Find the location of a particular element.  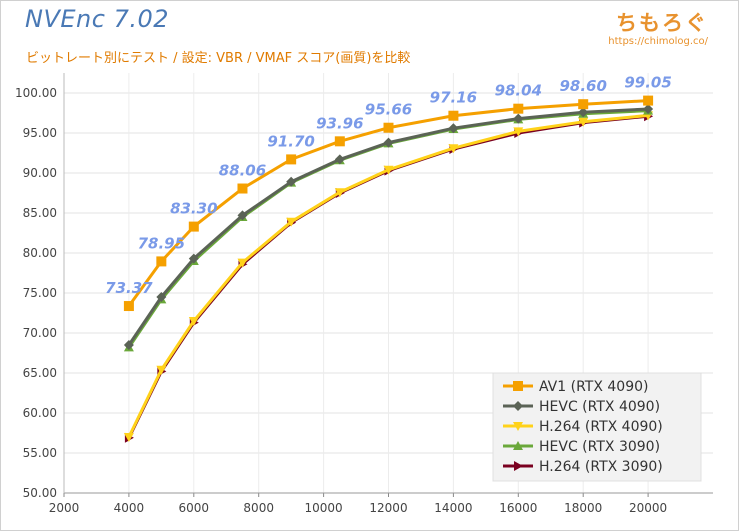

y-tick-label: 55.00 is located at coordinates (40, 453).